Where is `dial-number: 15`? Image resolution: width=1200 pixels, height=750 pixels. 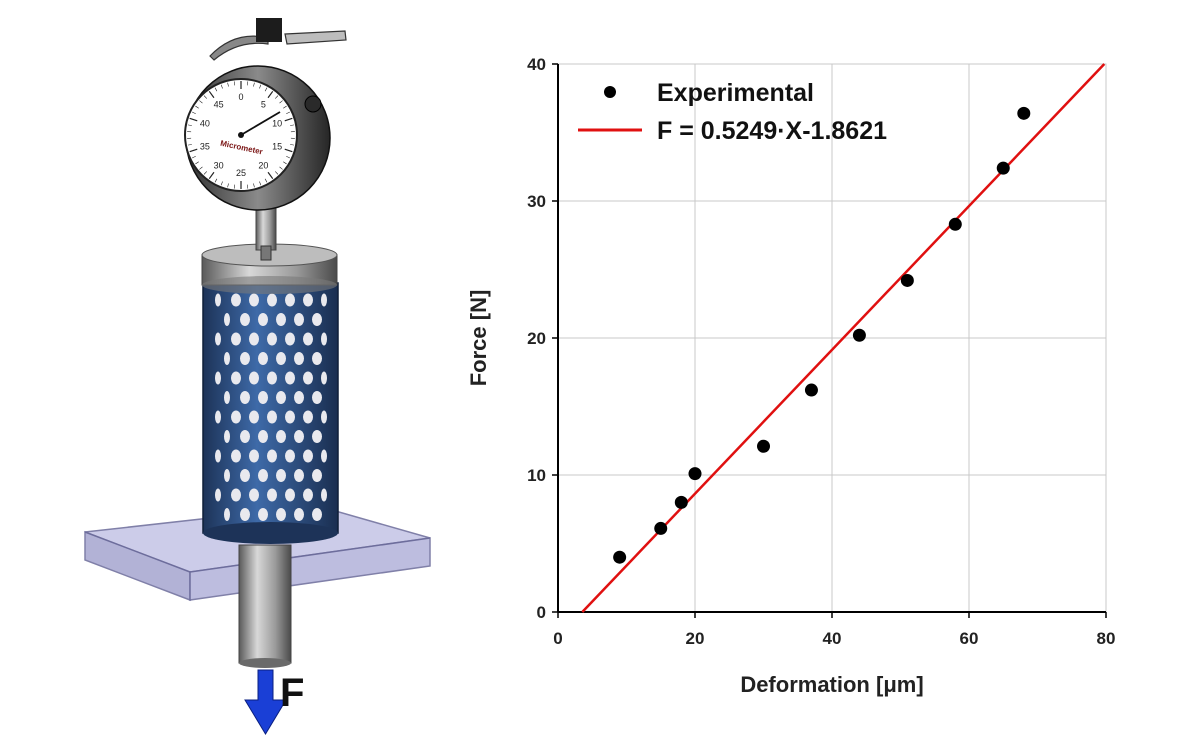 dial-number: 15 is located at coordinates (277, 147).